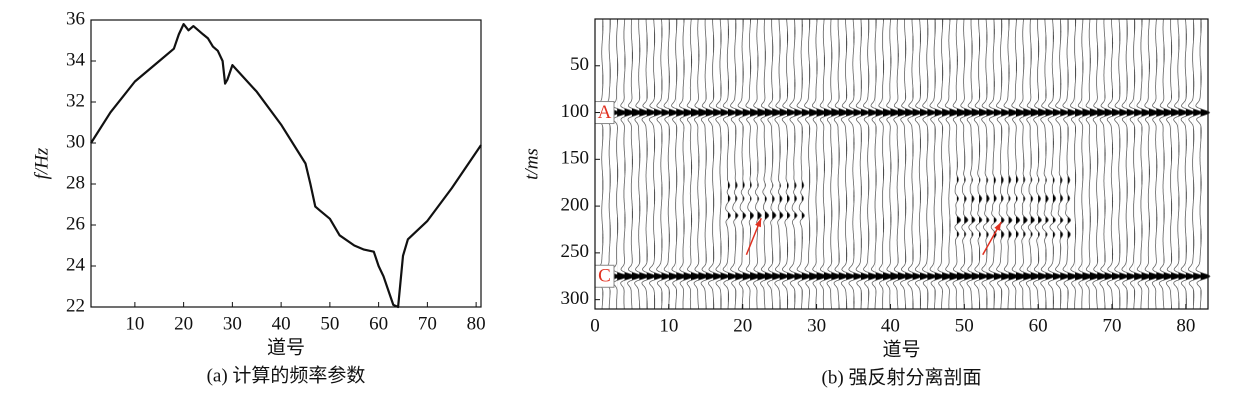 This screenshot has width=1237, height=405. What do you see at coordinates (75, 18) in the screenshot?
I see `y-tick-label: 36` at bounding box center [75, 18].